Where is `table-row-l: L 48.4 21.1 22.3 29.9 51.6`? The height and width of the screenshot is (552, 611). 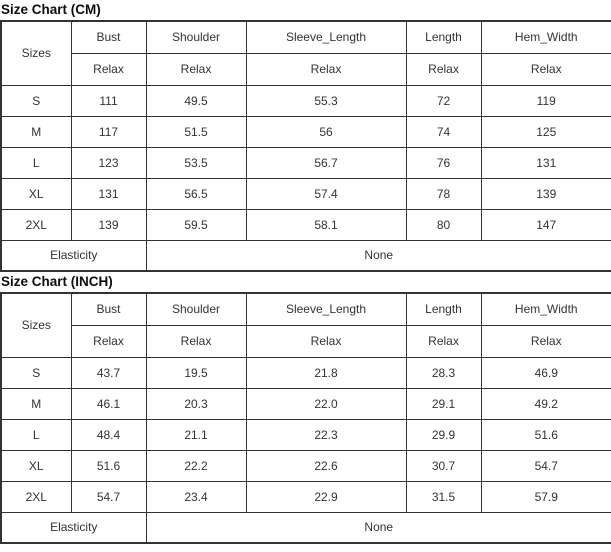 table-row-l: L 48.4 21.1 22.3 29.9 51.6 is located at coordinates (305, 434).